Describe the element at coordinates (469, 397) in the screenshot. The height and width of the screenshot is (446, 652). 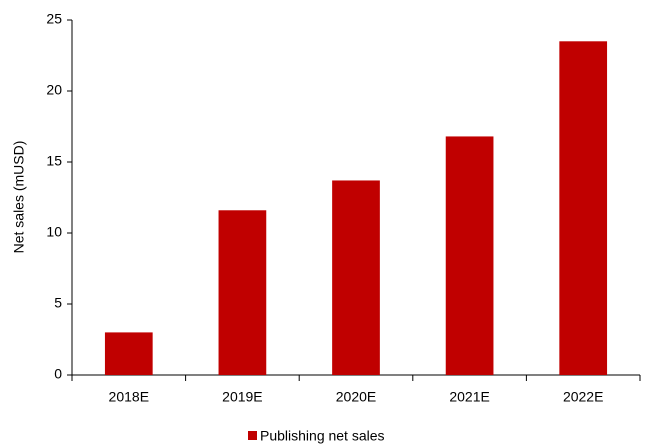
I see `x-tick-label: 2021E` at that location.